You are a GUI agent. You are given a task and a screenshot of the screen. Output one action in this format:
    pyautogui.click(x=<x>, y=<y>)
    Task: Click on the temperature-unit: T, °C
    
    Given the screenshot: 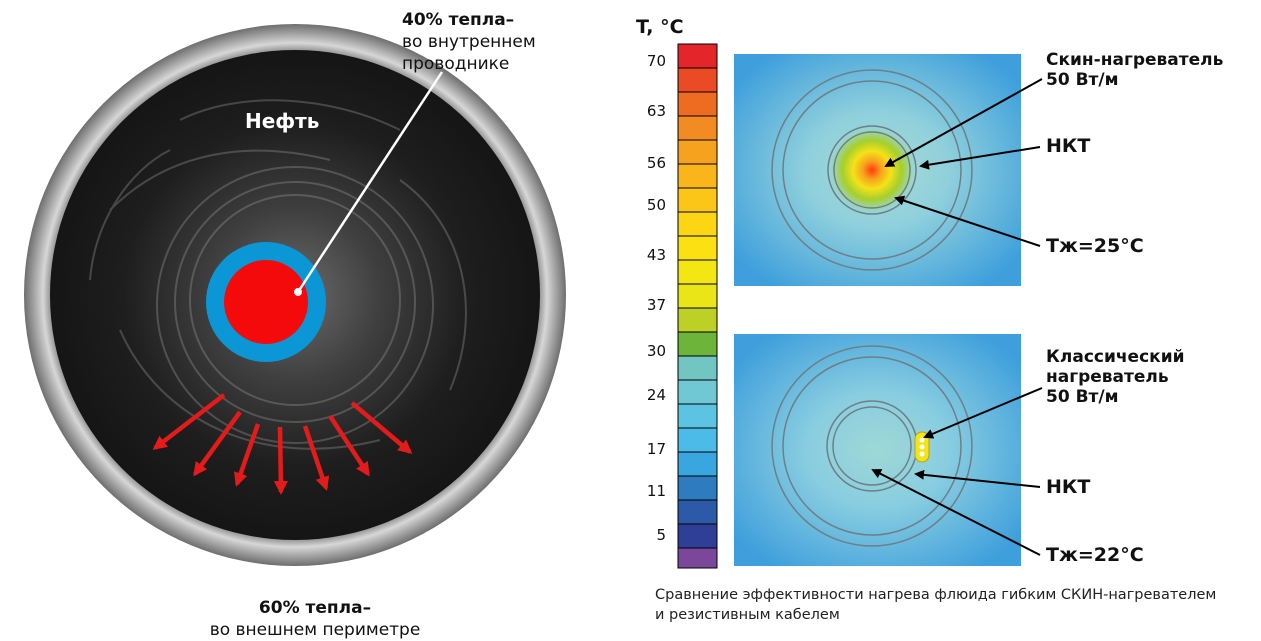 What is the action you would take?
    pyautogui.click(x=660, y=27)
    